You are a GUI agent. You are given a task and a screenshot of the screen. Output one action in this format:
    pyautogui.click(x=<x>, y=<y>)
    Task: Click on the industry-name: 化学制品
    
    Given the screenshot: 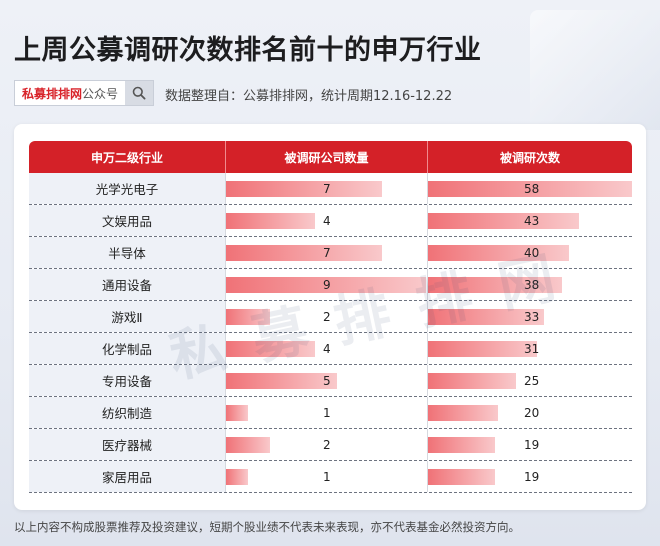 What is the action you would take?
    pyautogui.click(x=127, y=348)
    